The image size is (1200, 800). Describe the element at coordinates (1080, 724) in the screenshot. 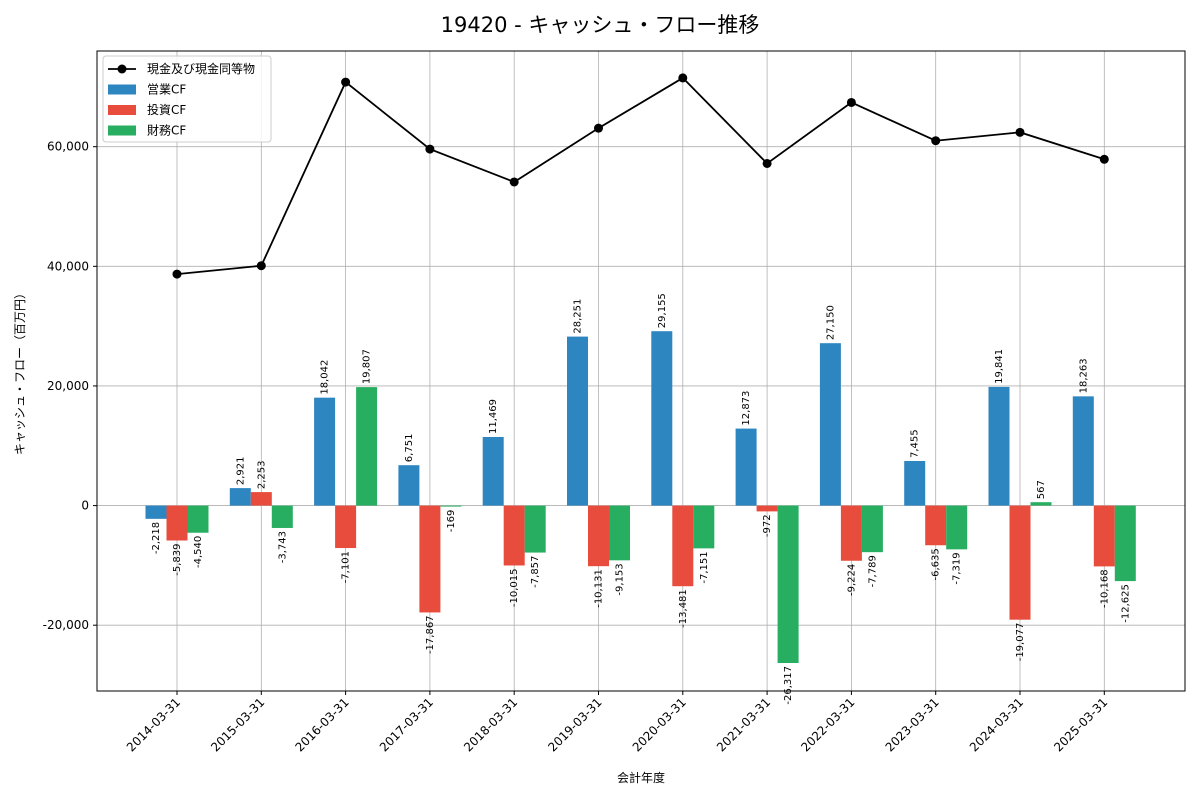

I see `x-tick-label: 2025-03-31` at that location.